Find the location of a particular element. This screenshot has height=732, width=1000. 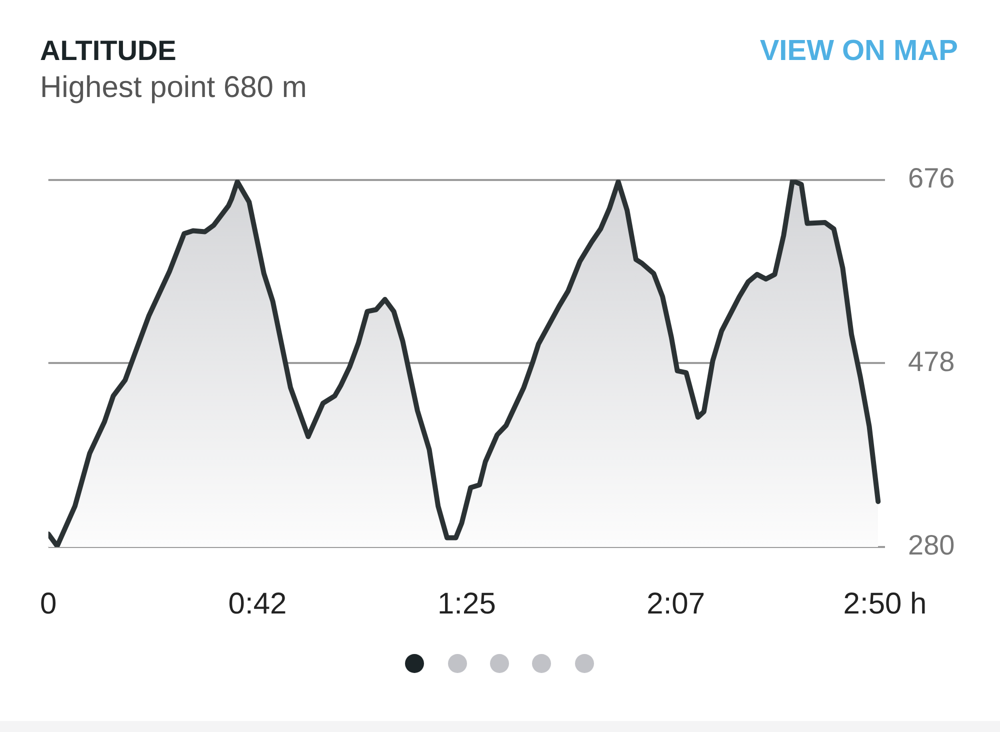

x-tick-label: 2:07 is located at coordinates (676, 603).